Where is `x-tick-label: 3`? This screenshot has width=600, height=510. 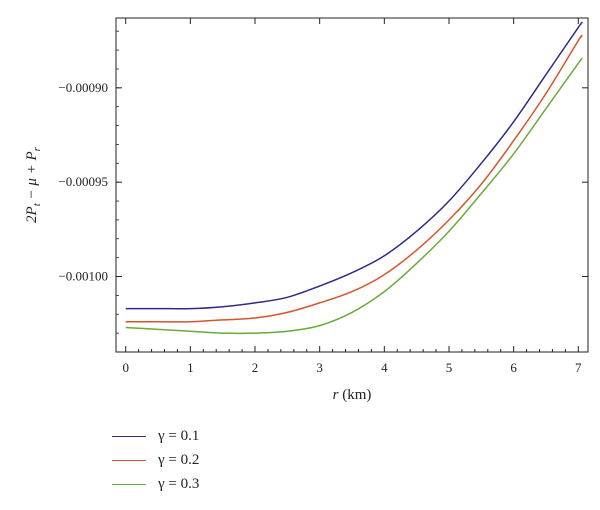
x-tick-label: 3 is located at coordinates (319, 367).